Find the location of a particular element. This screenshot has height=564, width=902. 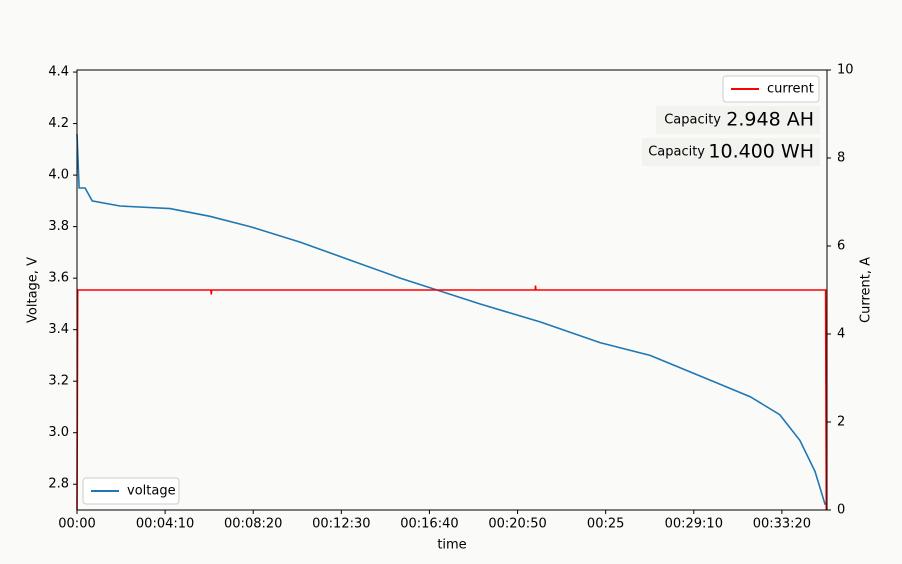

y2-tick-label: 0 is located at coordinates (841, 510).